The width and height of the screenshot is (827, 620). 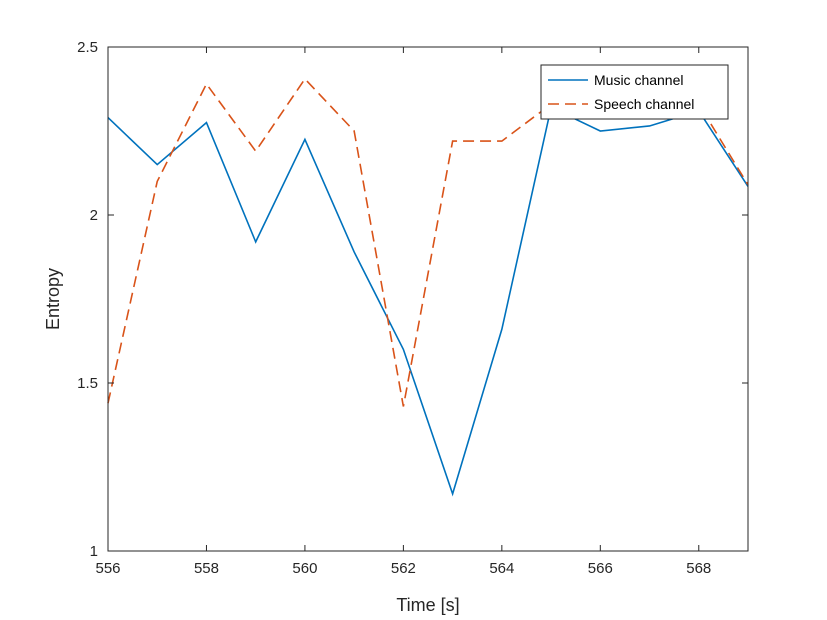 What do you see at coordinates (94, 551) in the screenshot?
I see `y-tick-label: 1` at bounding box center [94, 551].